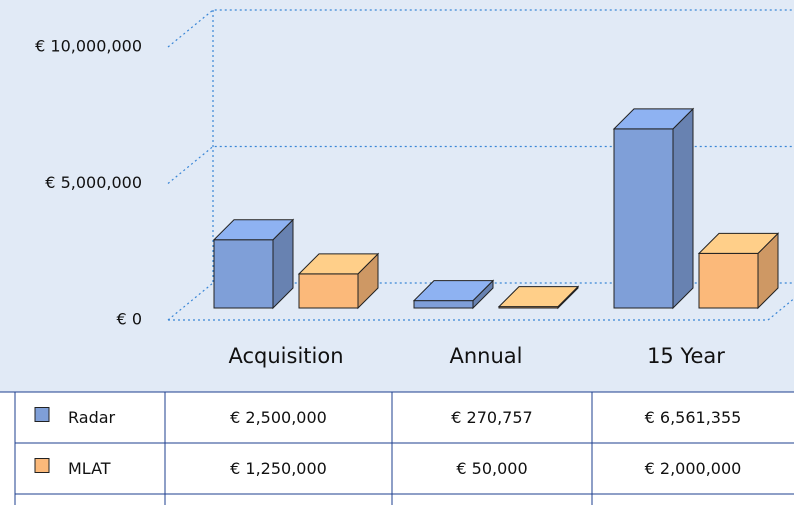  I want to click on legend-label: Radar, so click(92, 417).